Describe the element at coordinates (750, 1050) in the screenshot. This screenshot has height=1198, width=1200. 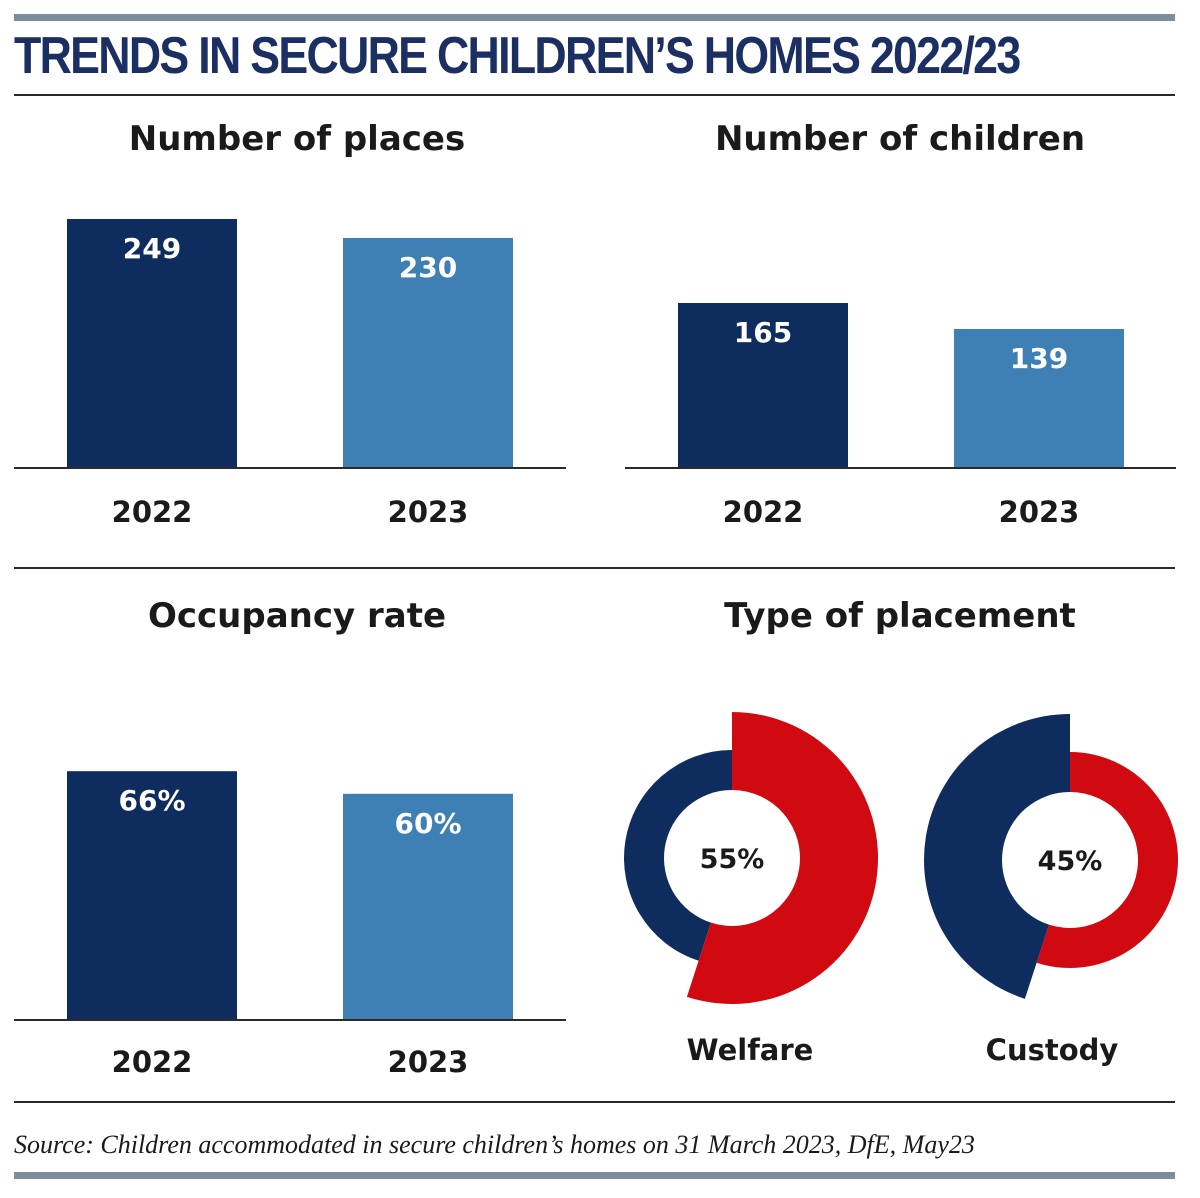
I see `donut-welfare-name-label: Welfare` at that location.